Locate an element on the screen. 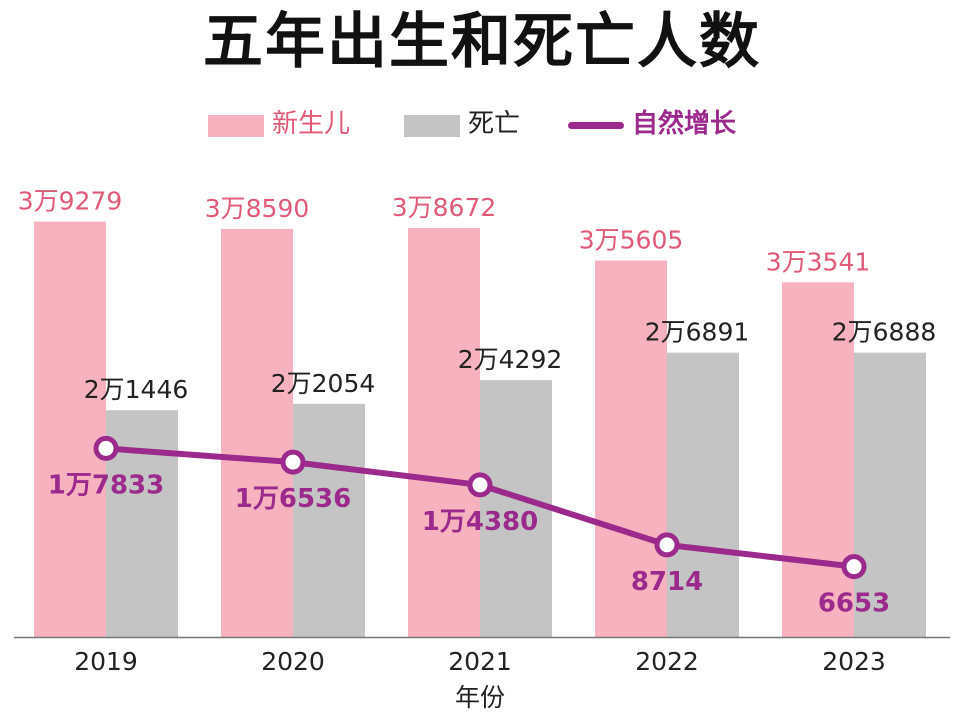 The width and height of the screenshot is (964, 714). bar-death-2022 is located at coordinates (703, 494).